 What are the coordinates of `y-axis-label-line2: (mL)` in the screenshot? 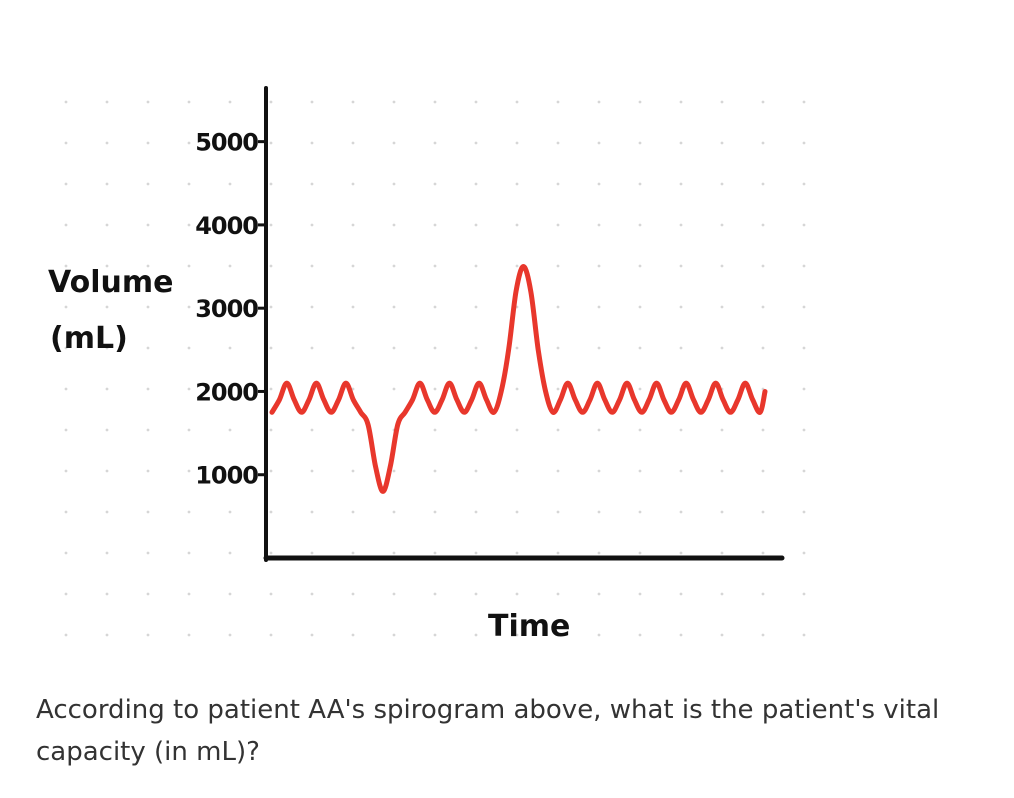 It's located at (89, 338).